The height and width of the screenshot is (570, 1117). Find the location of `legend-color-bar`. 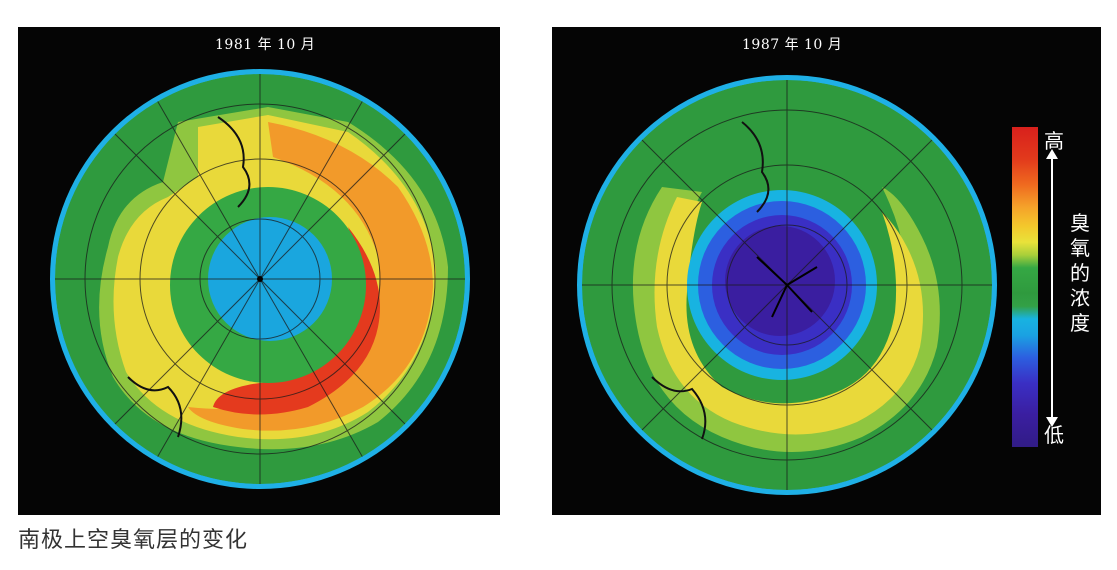

legend-color-bar is located at coordinates (1025, 287).